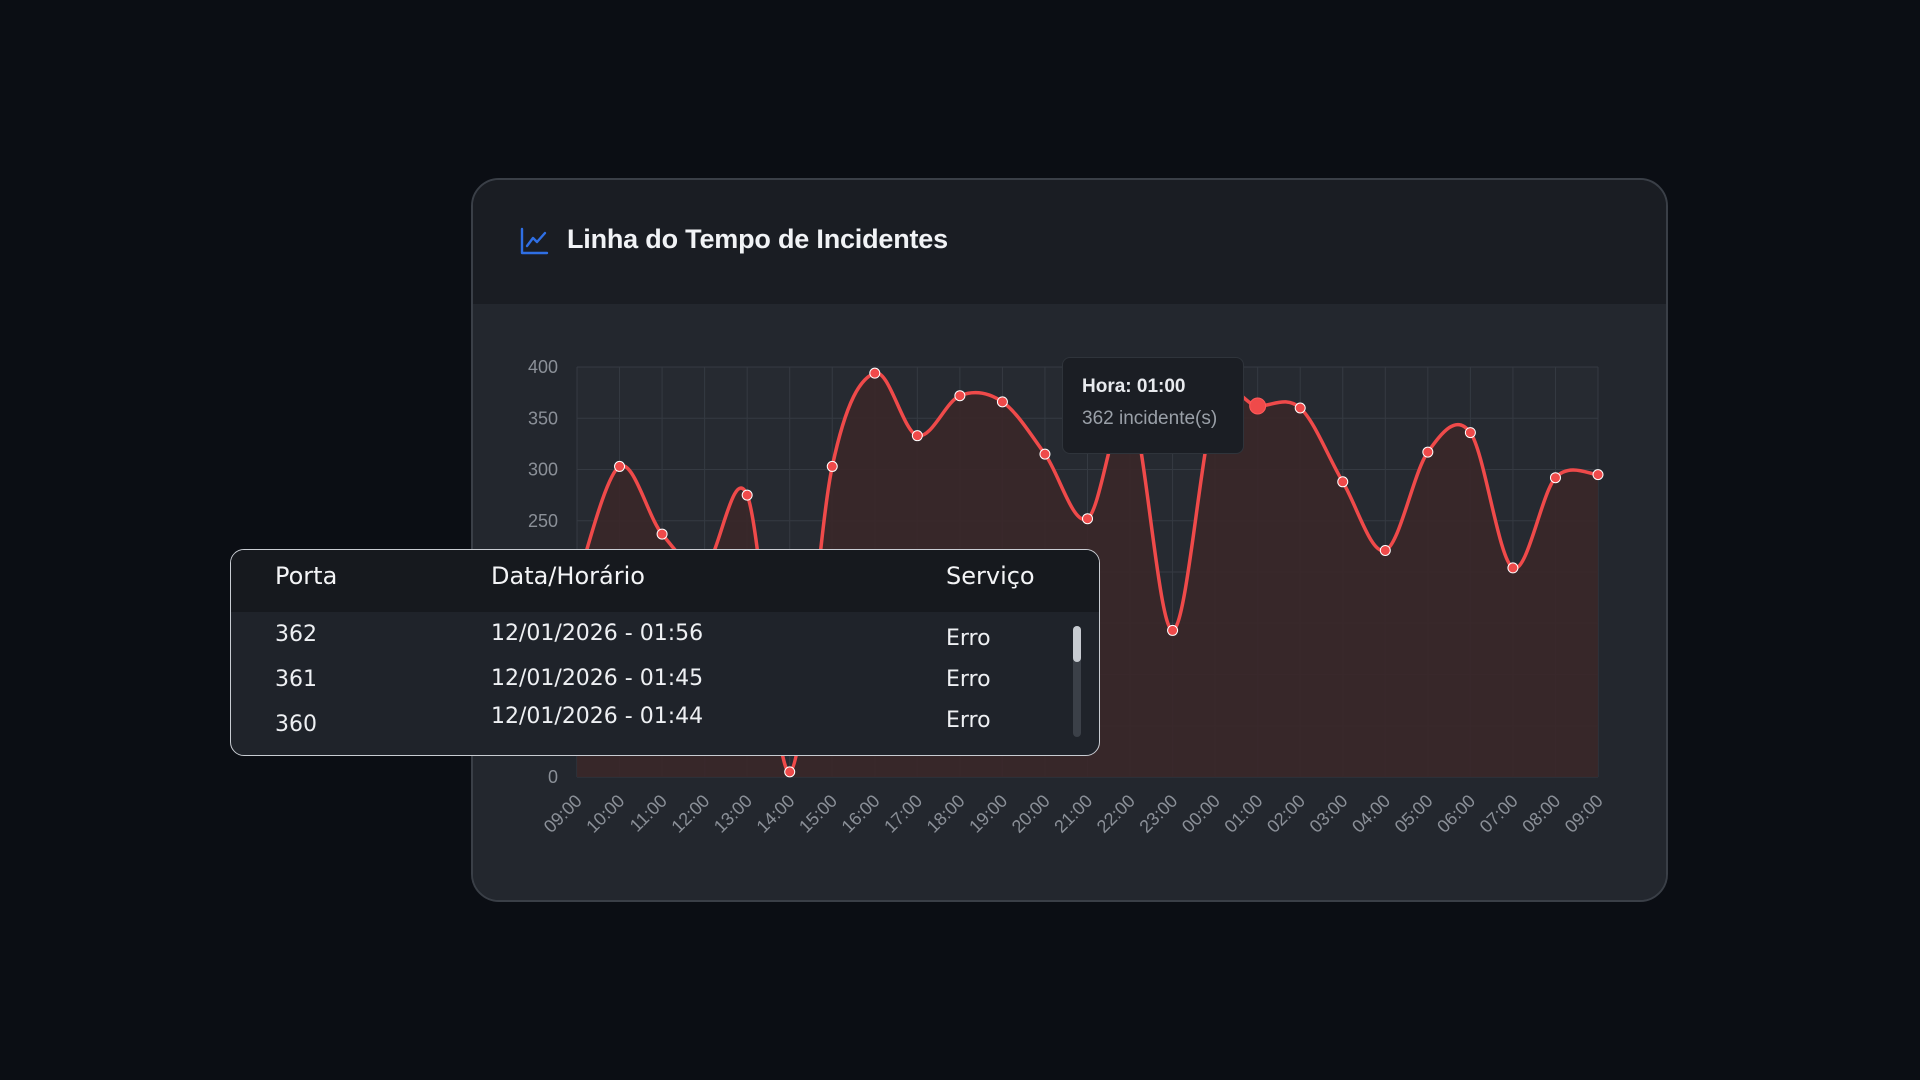 Image resolution: width=1920 pixels, height=1080 pixels. I want to click on x-tick-label: 12:00, so click(690, 814).